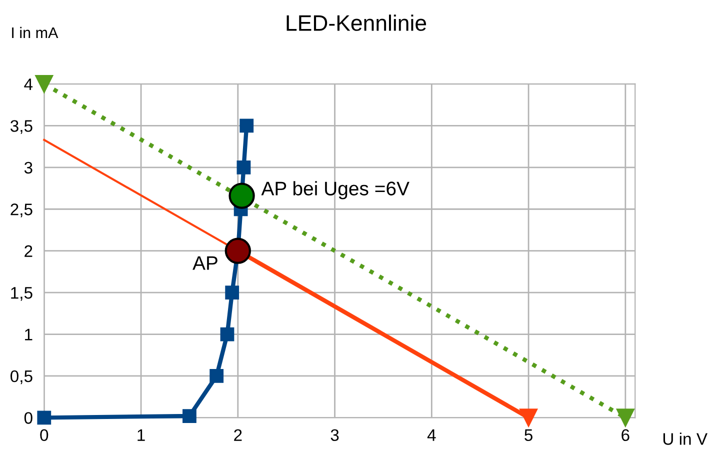 The width and height of the screenshot is (712, 454). What do you see at coordinates (334, 435) in the screenshot?
I see `x-tick-label: 3` at bounding box center [334, 435].